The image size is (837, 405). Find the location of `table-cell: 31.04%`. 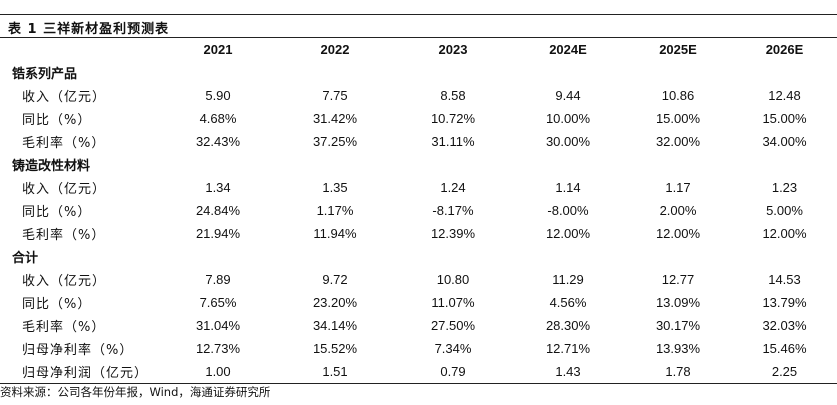

table-cell: 31.04% is located at coordinates (218, 325).